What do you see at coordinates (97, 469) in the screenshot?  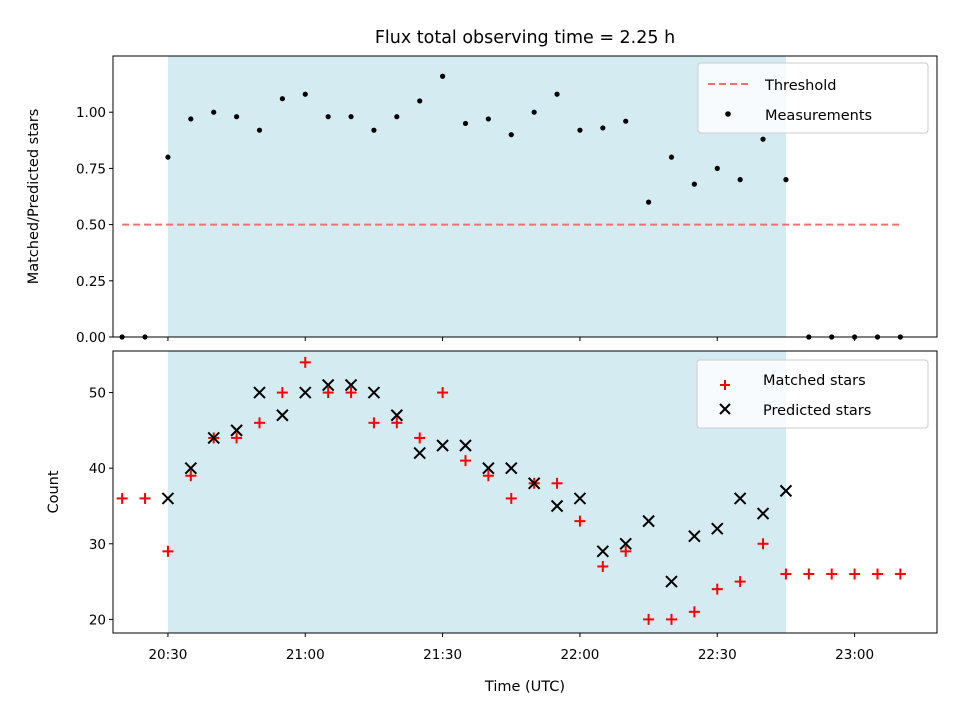 I see `y-tick-label: 40` at bounding box center [97, 469].